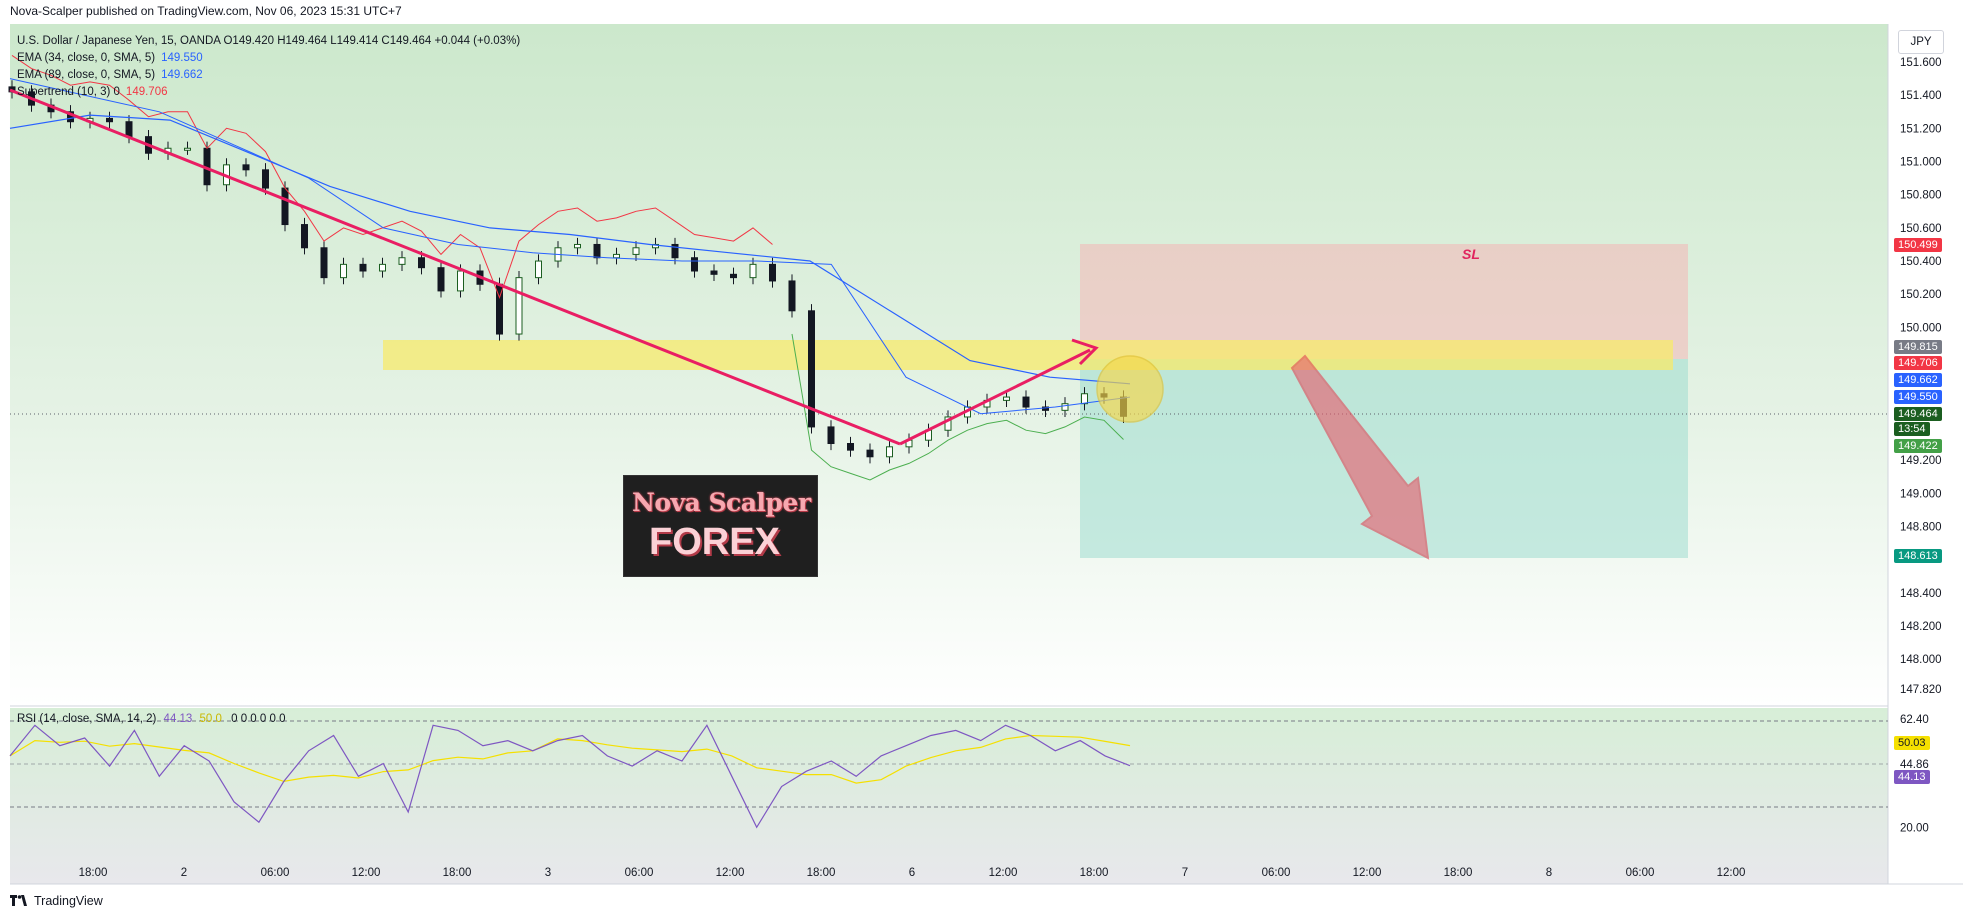  Describe the element at coordinates (1921, 494) in the screenshot. I see `price-tick-label: 149.000` at that location.